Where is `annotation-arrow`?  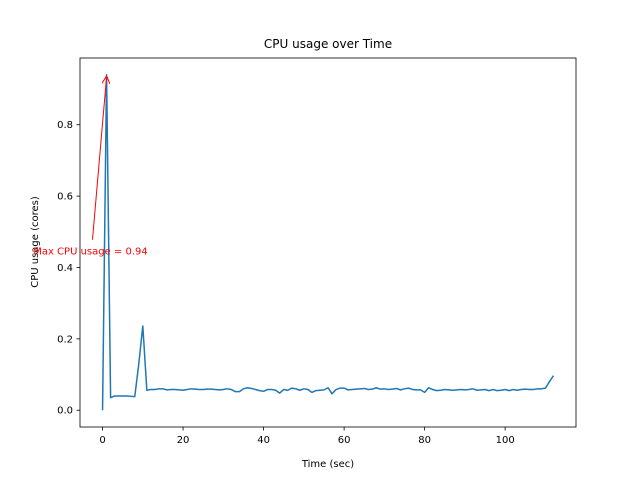
annotation-arrow is located at coordinates (98, 158).